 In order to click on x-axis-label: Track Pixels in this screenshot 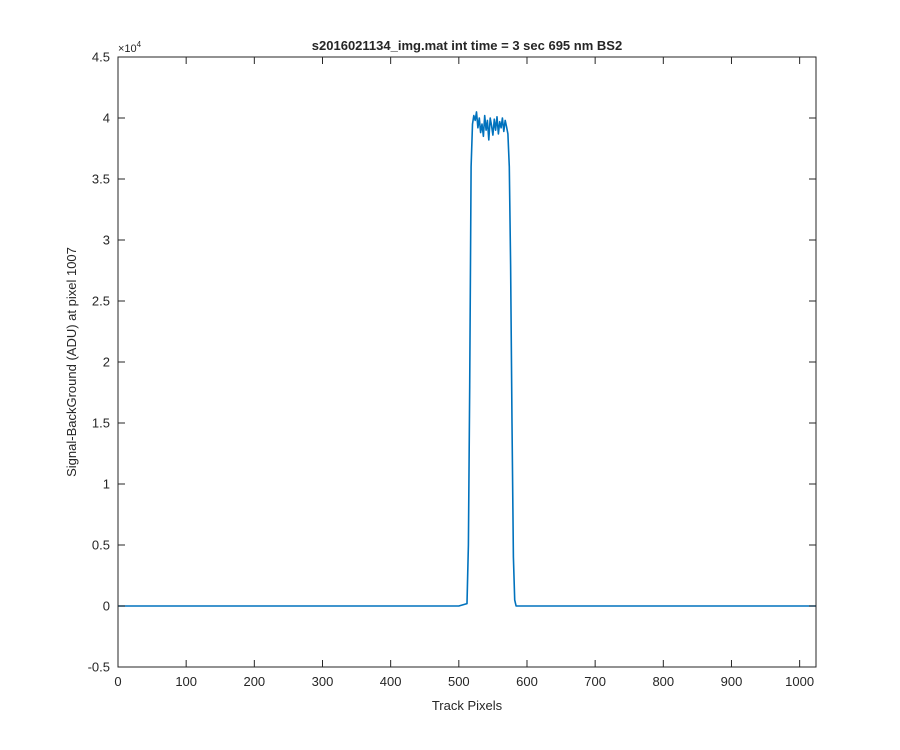, I will do `click(467, 705)`.